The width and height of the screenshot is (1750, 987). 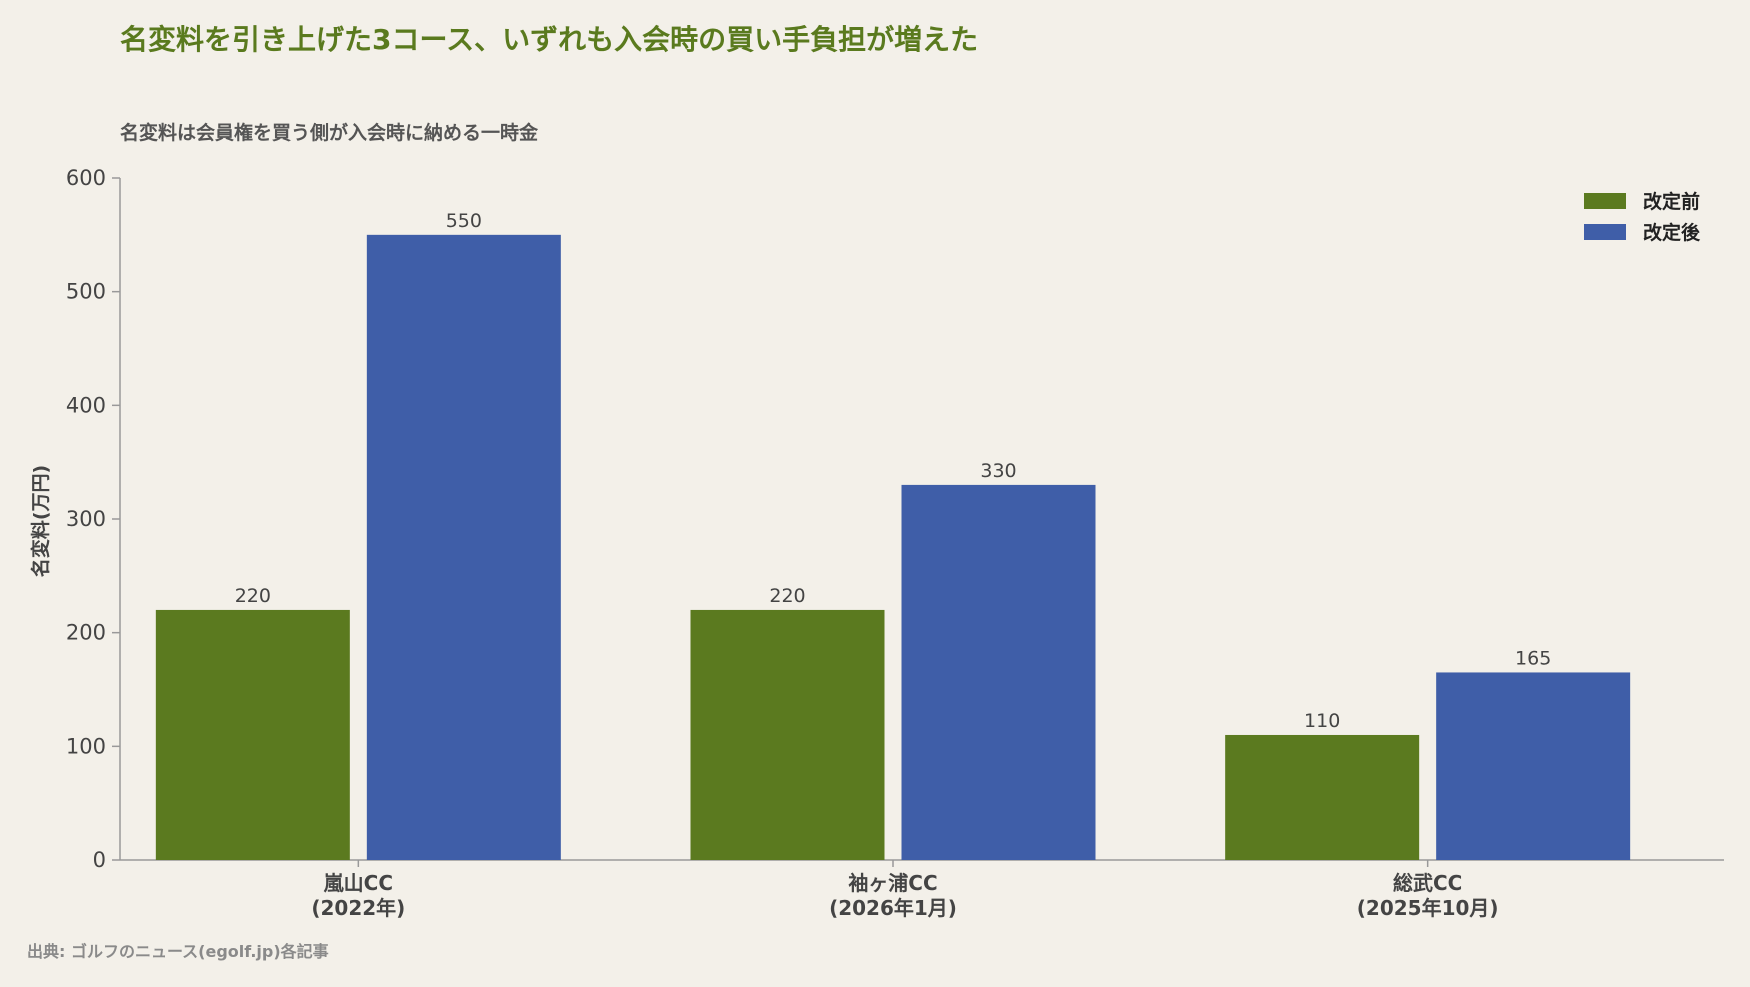 What do you see at coordinates (99, 860) in the screenshot?
I see `y-tick-label: 0` at bounding box center [99, 860].